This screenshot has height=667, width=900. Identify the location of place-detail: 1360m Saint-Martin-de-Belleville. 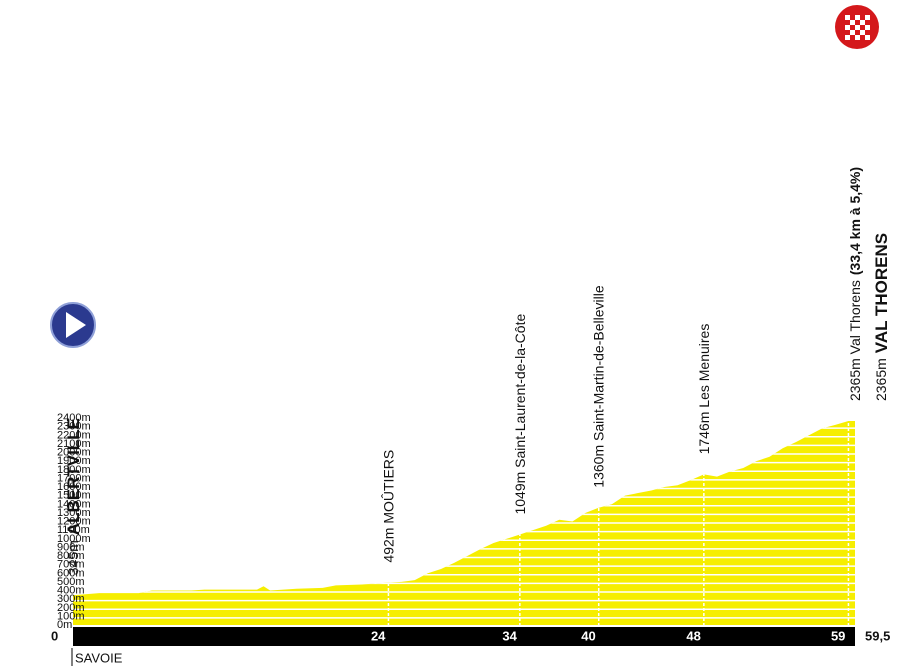
(599, 386).